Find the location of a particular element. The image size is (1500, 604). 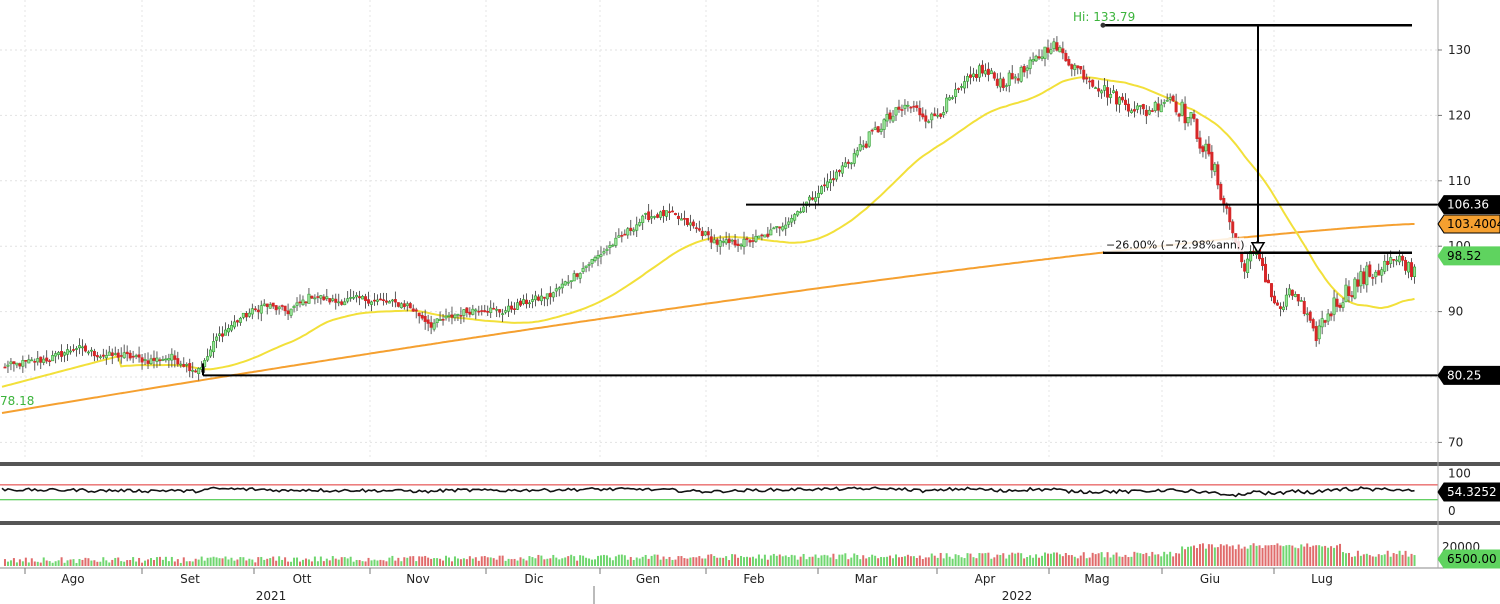

peak-marker is located at coordinates (1103, 25).